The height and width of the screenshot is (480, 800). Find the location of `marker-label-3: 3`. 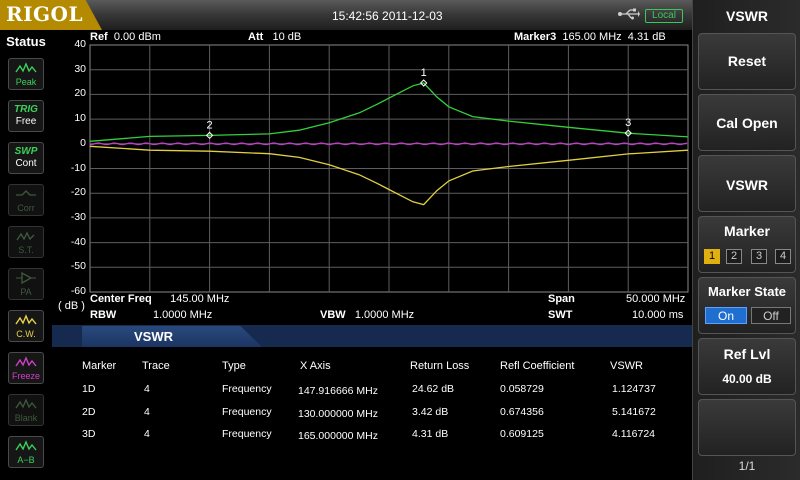

marker-label-3: 3 is located at coordinates (628, 123).